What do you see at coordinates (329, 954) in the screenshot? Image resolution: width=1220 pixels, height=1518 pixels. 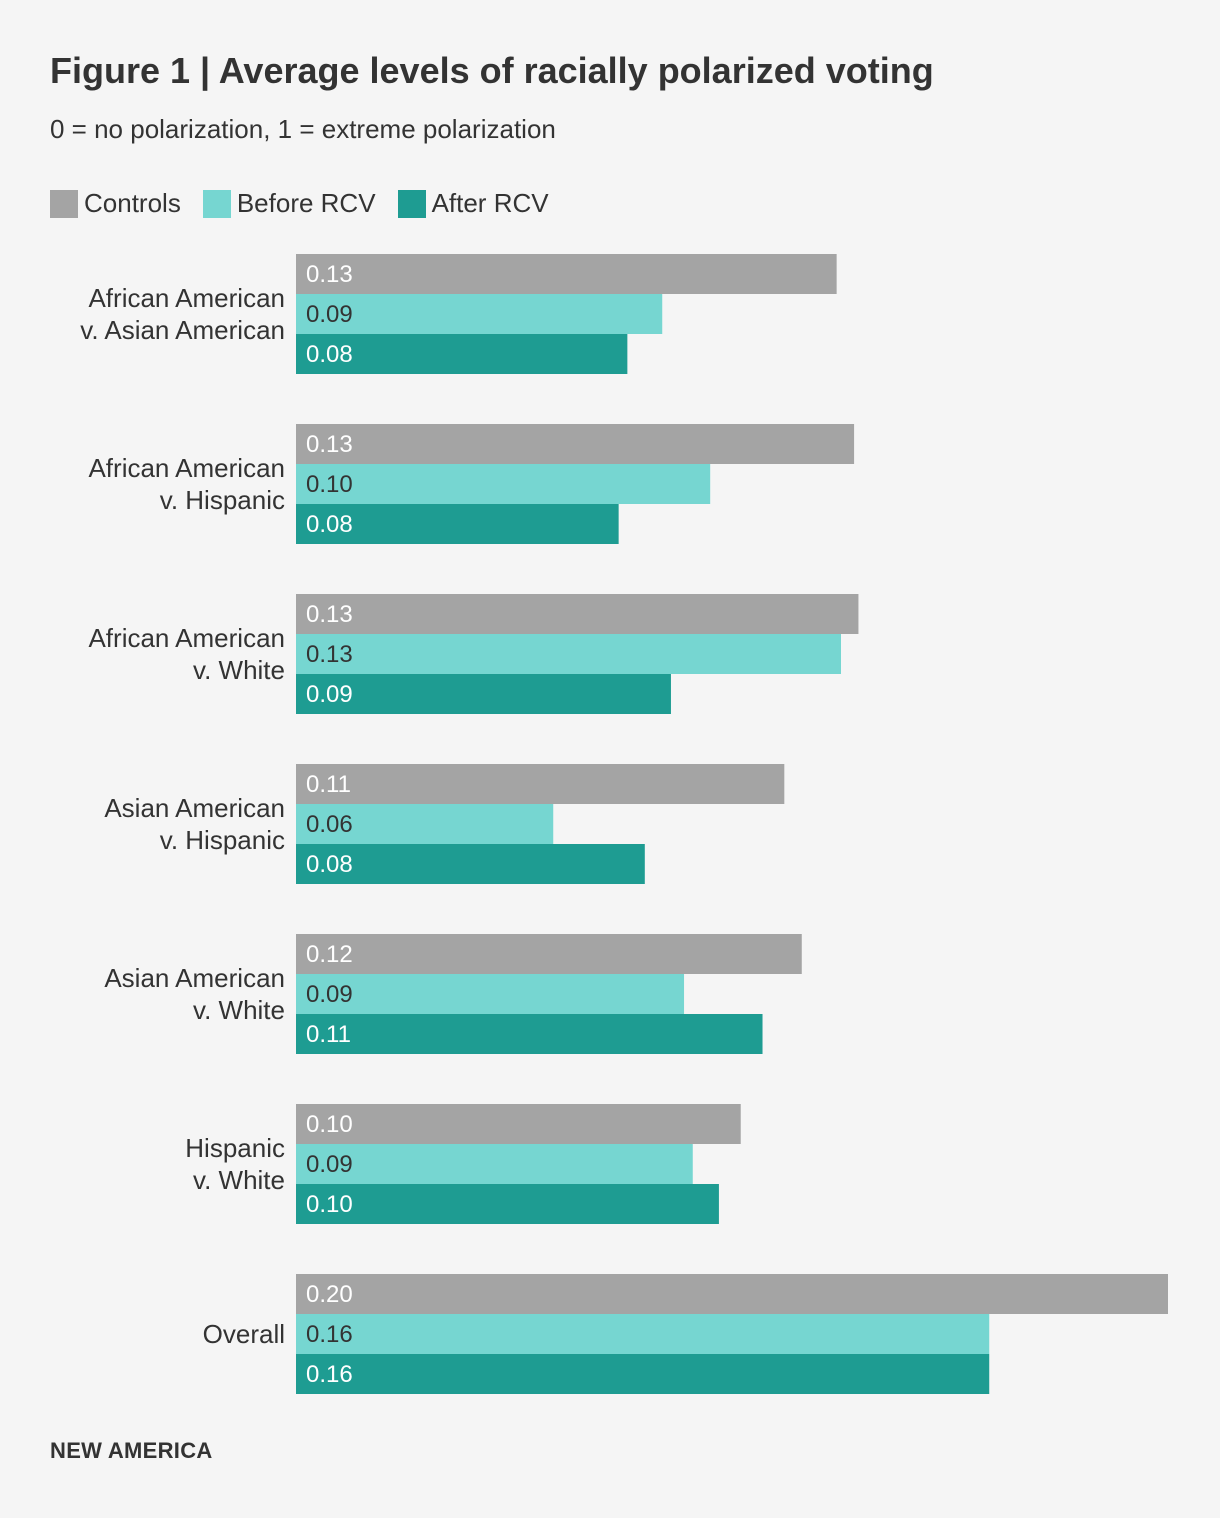 I see `data-label-controls-4: 0.12` at bounding box center [329, 954].